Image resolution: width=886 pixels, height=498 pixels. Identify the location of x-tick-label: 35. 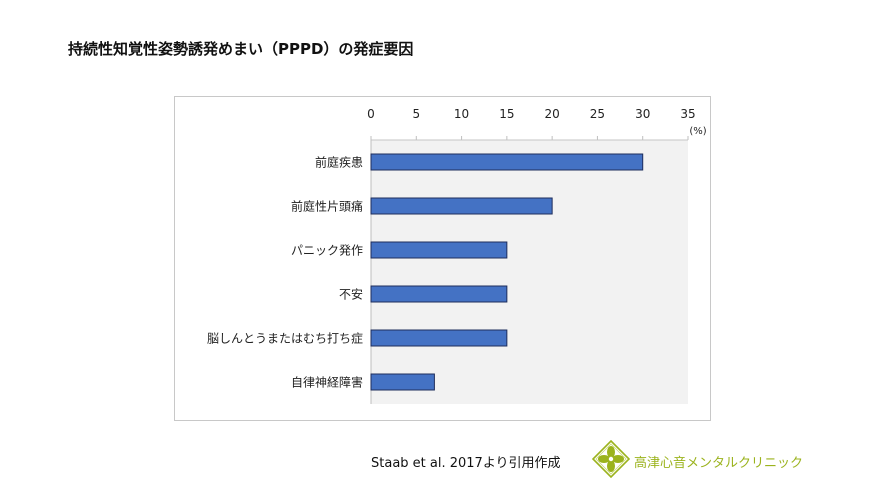
(687, 114).